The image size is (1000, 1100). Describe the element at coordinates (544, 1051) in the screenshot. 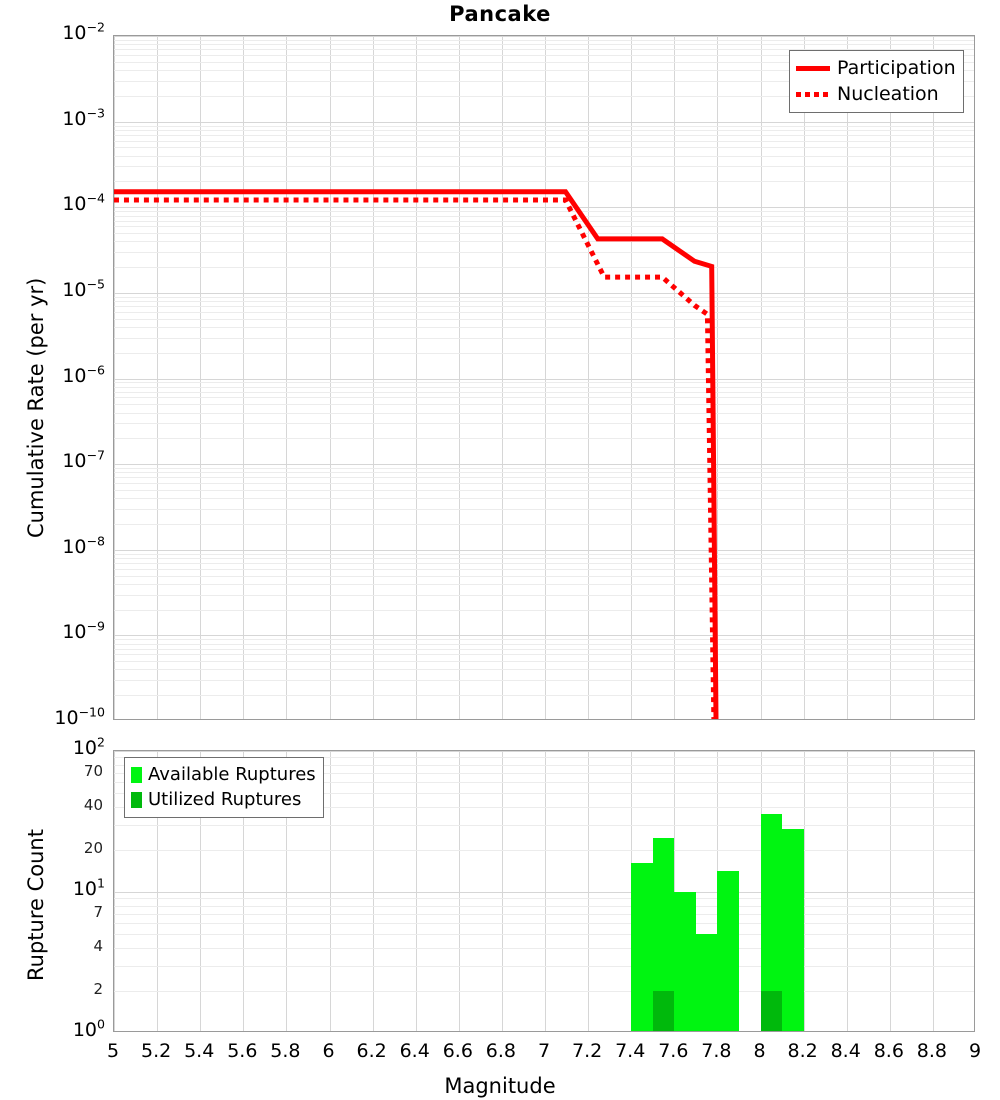

I see `x-tick-label: 7` at that location.